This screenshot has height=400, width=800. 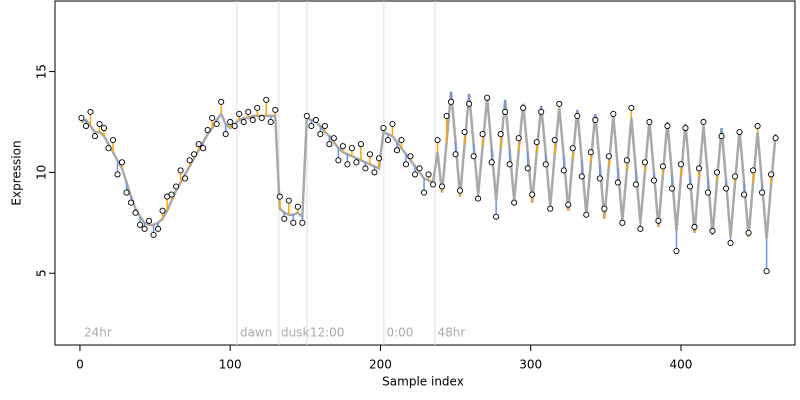 I want to click on annotation: 12:00, so click(x=327, y=333).